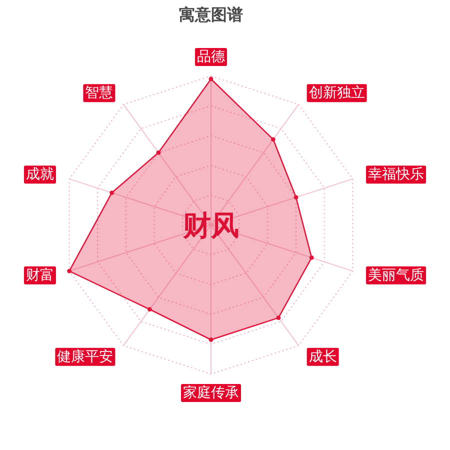  What do you see at coordinates (211, 393) in the screenshot?
I see `category-label: 家庭传承` at bounding box center [211, 393].